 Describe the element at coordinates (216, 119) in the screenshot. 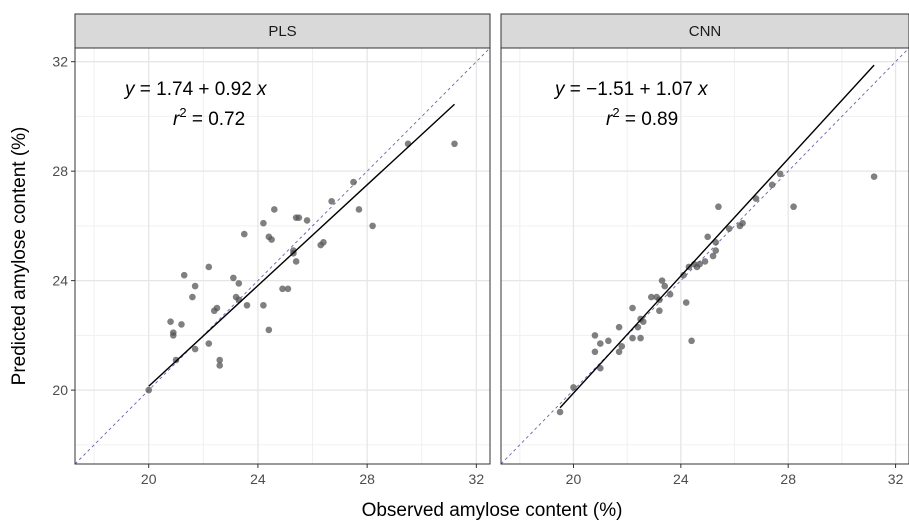

I see `r-squared-value: = 0.72` at that location.